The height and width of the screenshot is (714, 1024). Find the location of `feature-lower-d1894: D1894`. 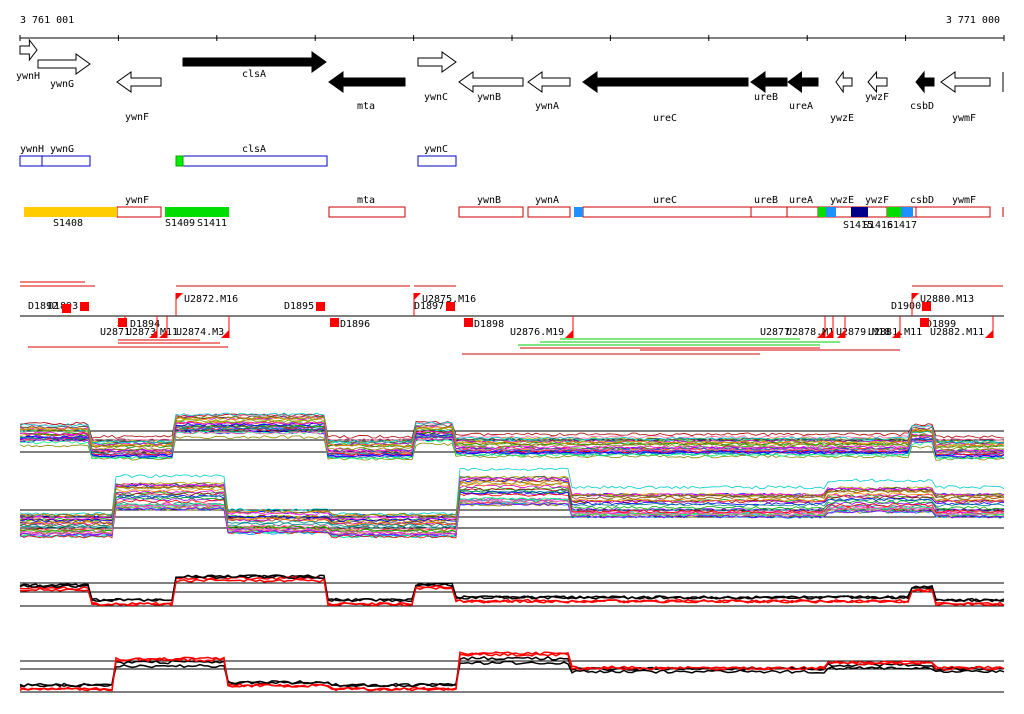

feature-lower-d1894: D1894 is located at coordinates (145, 324).